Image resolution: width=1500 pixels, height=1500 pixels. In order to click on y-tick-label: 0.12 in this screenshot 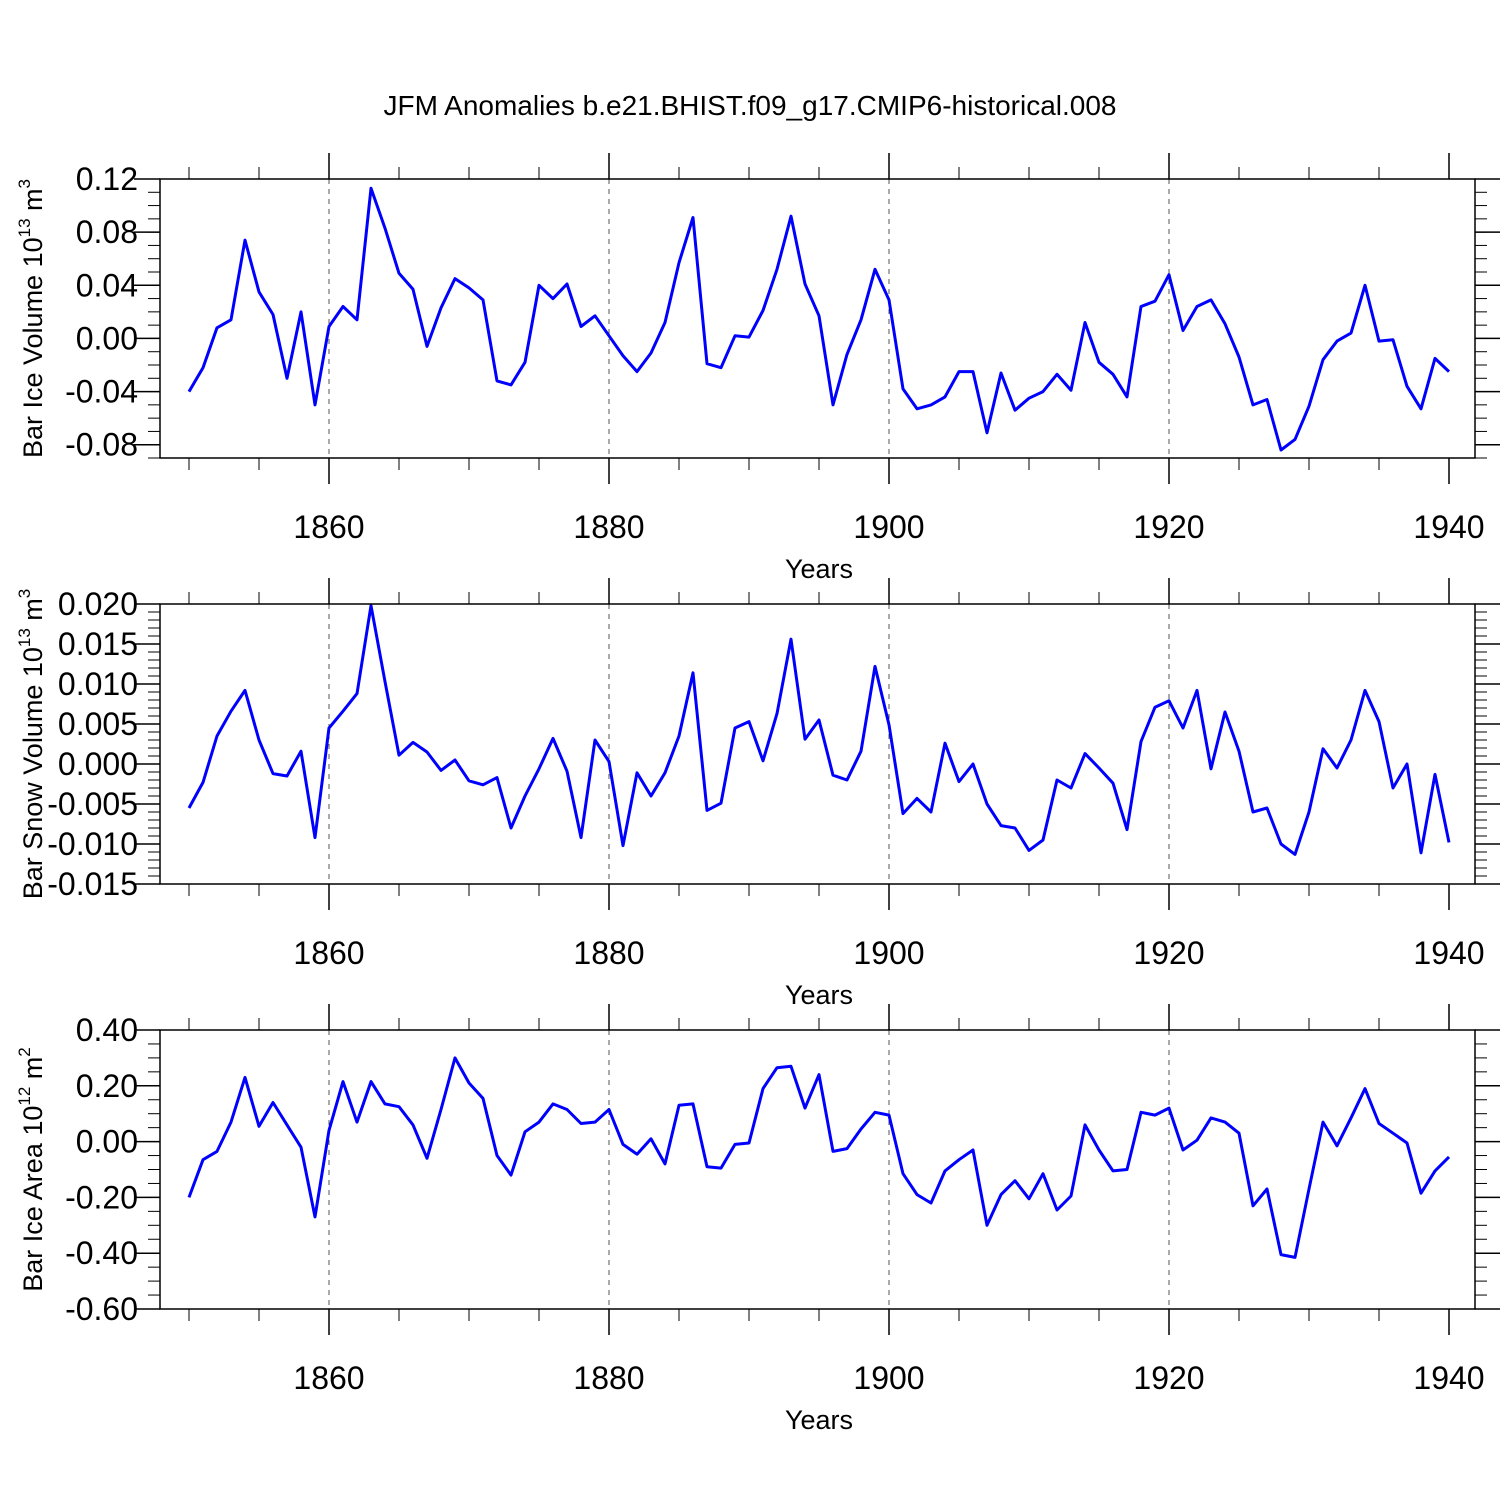, I will do `click(107, 179)`.